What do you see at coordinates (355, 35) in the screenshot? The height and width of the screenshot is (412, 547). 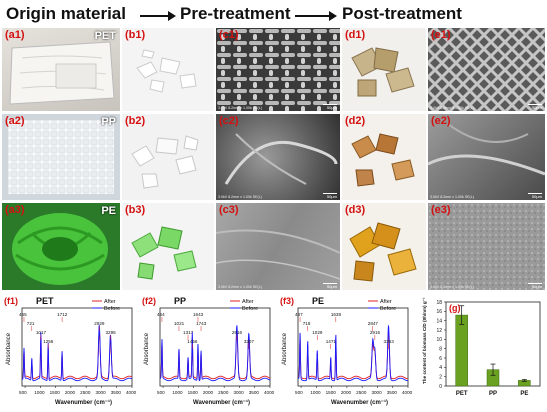 I see `label-d1: (d1)` at bounding box center [355, 35].